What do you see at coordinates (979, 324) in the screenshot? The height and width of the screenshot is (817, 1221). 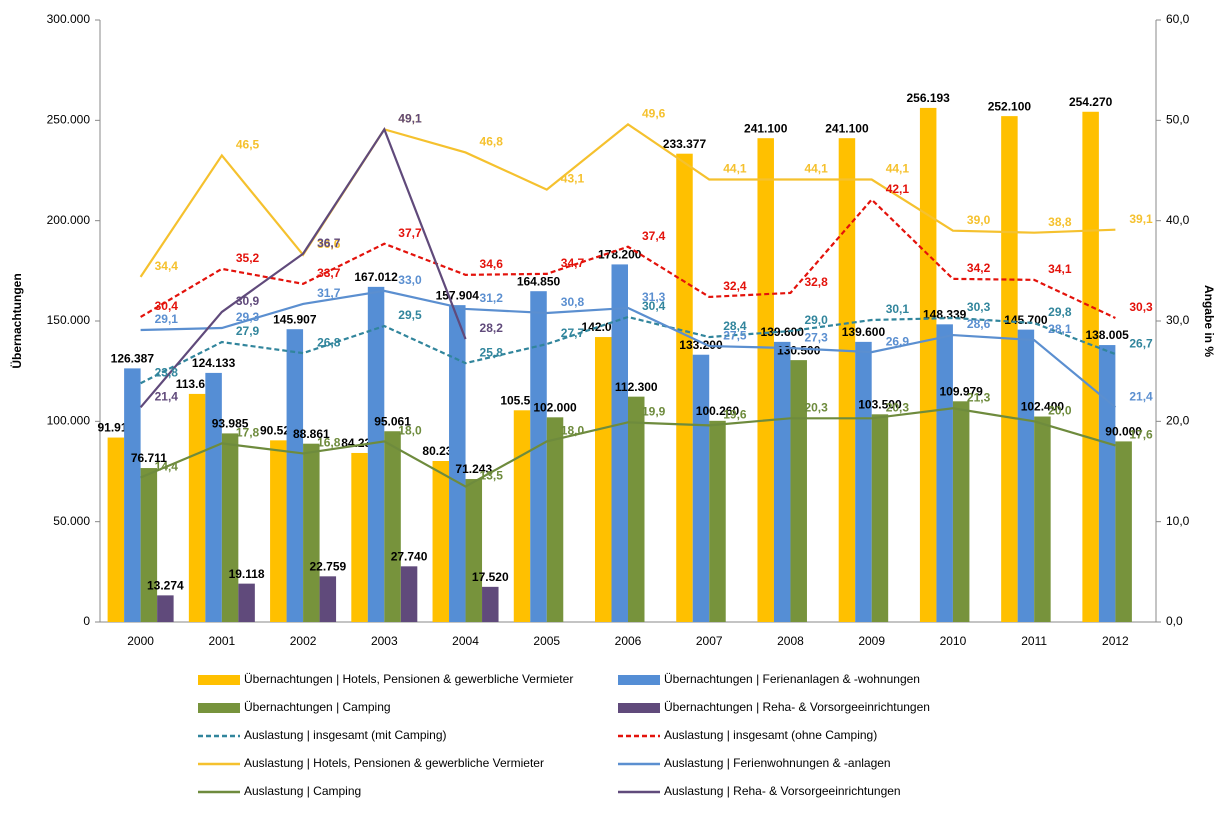 I see `line-value-label: 28,6` at bounding box center [979, 324].